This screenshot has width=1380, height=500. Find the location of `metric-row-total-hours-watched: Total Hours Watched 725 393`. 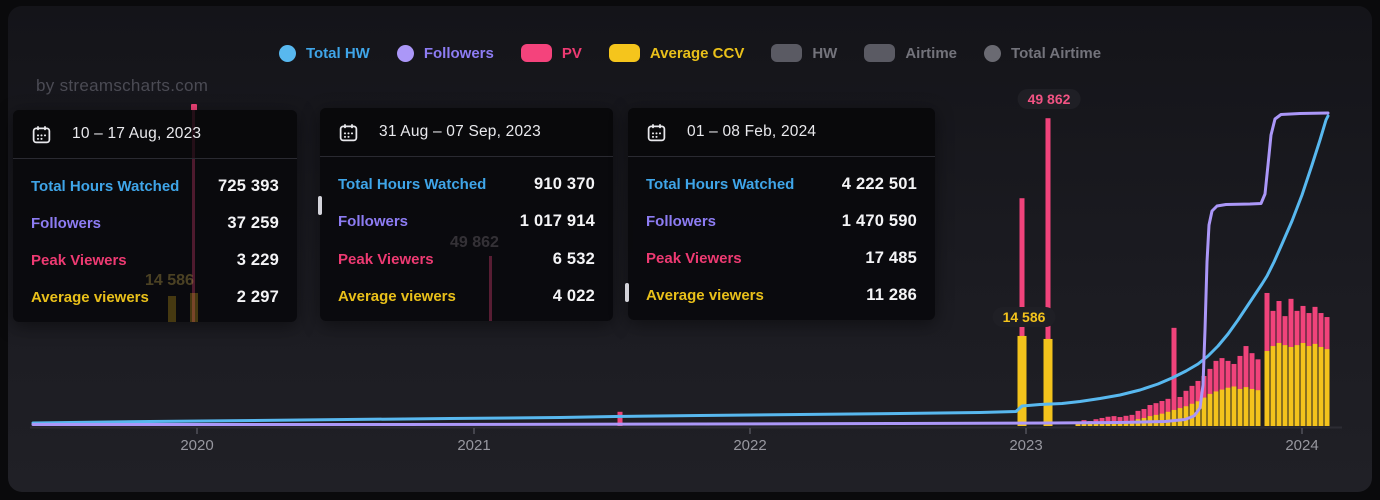

metric-row-total-hours-watched: Total Hours Watched 725 393 is located at coordinates (155, 186).